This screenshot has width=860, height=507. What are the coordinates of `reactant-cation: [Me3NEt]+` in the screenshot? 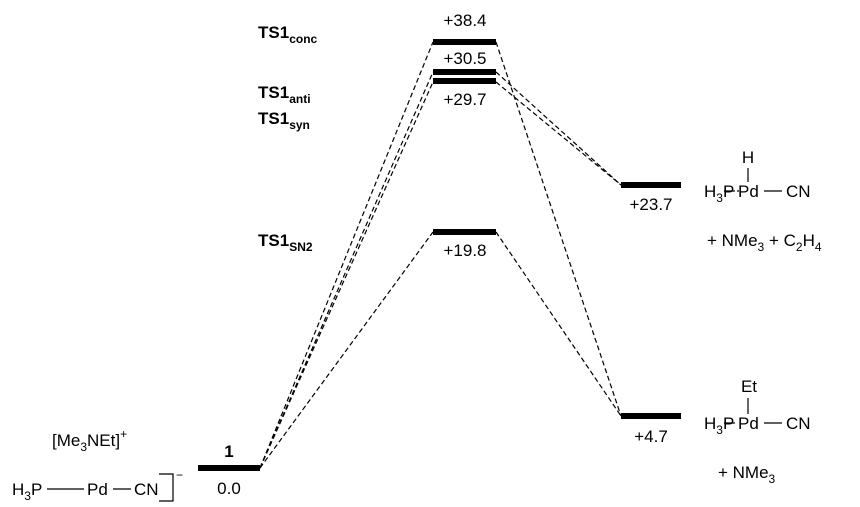 It's located at (89, 440).